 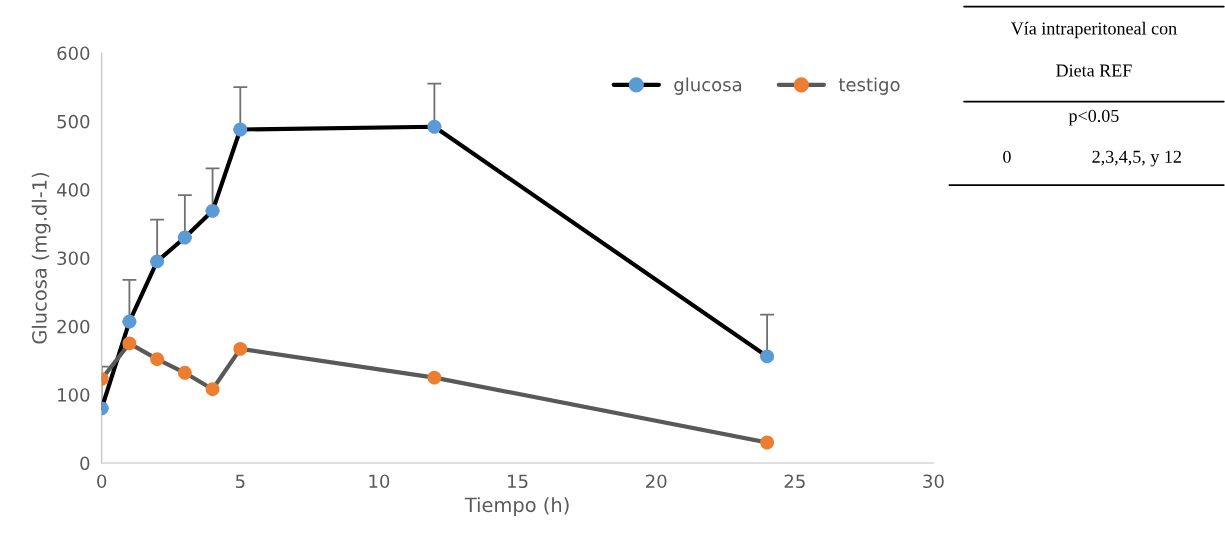 I want to click on legend-label: glucosa, so click(x=708, y=86).